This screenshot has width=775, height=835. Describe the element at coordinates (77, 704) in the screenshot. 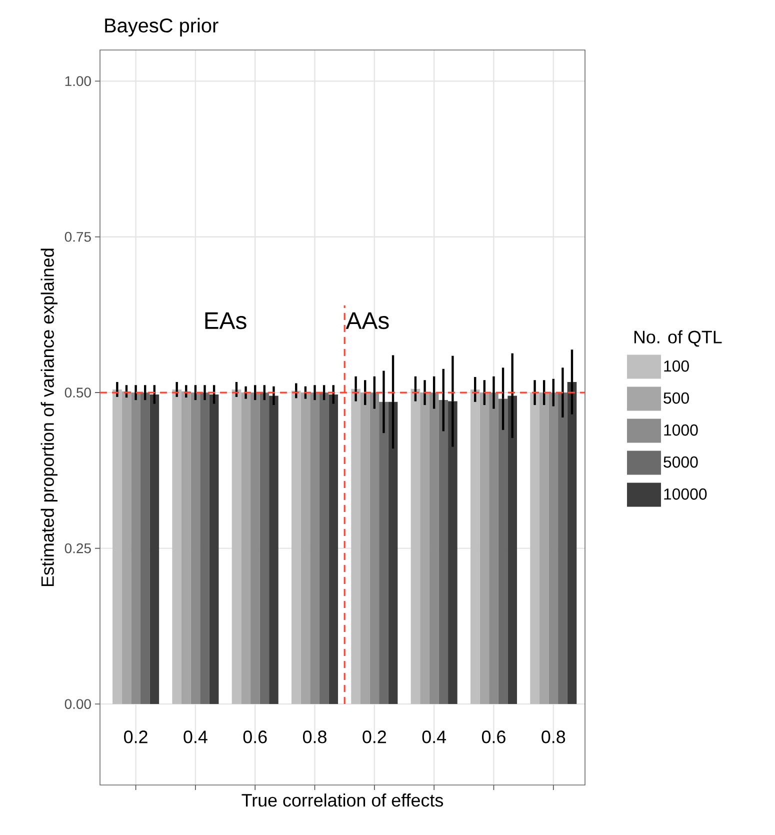

I see `y-tick-label: 0.00` at that location.